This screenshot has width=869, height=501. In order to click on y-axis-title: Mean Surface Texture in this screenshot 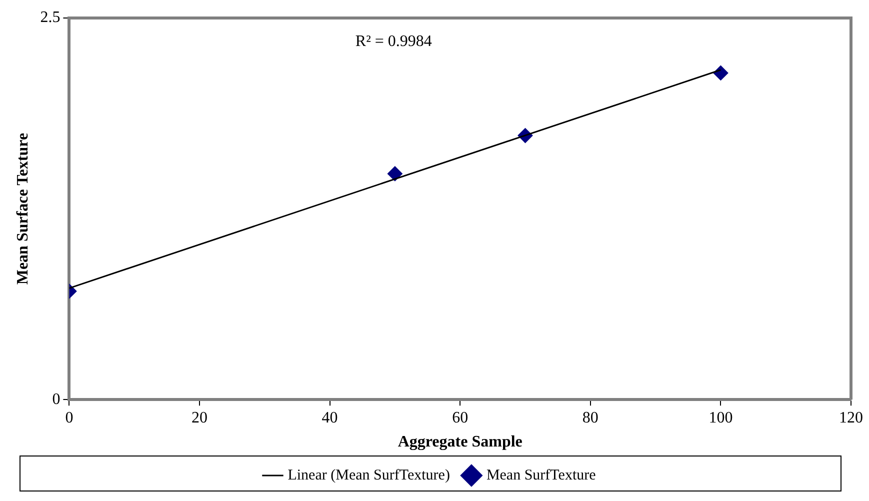, I will do `click(23, 208)`.